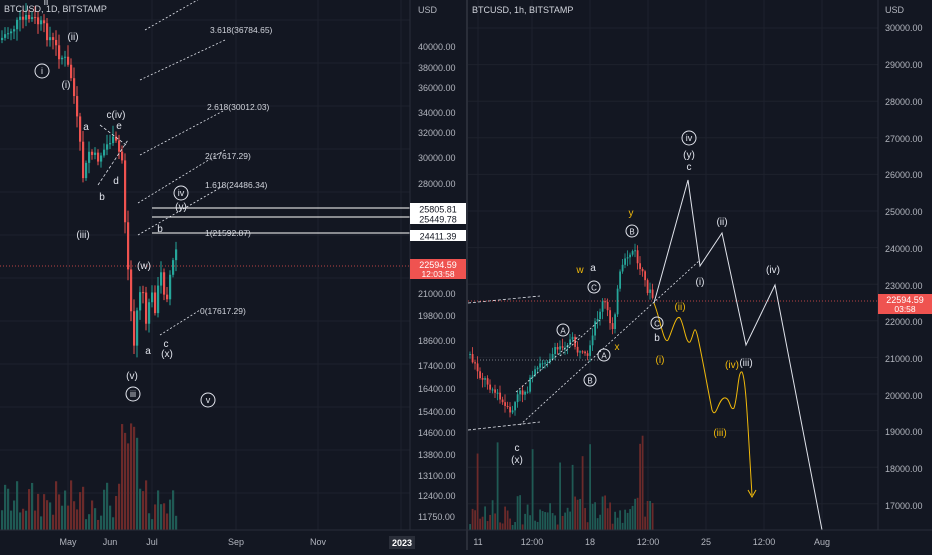 The height and width of the screenshot is (555, 932). What do you see at coordinates (241, 30) in the screenshot?
I see `fib-level-label: 3.618(36784.65)` at bounding box center [241, 30].